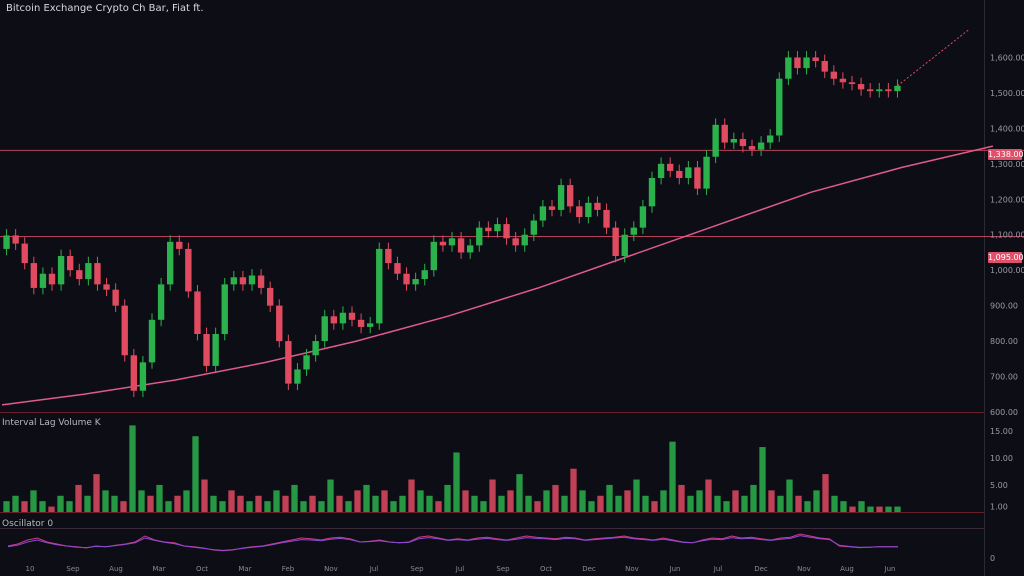 The height and width of the screenshot is (576, 1024). What do you see at coordinates (804, 569) in the screenshot?
I see `x-tick-label: Nov` at bounding box center [804, 569].